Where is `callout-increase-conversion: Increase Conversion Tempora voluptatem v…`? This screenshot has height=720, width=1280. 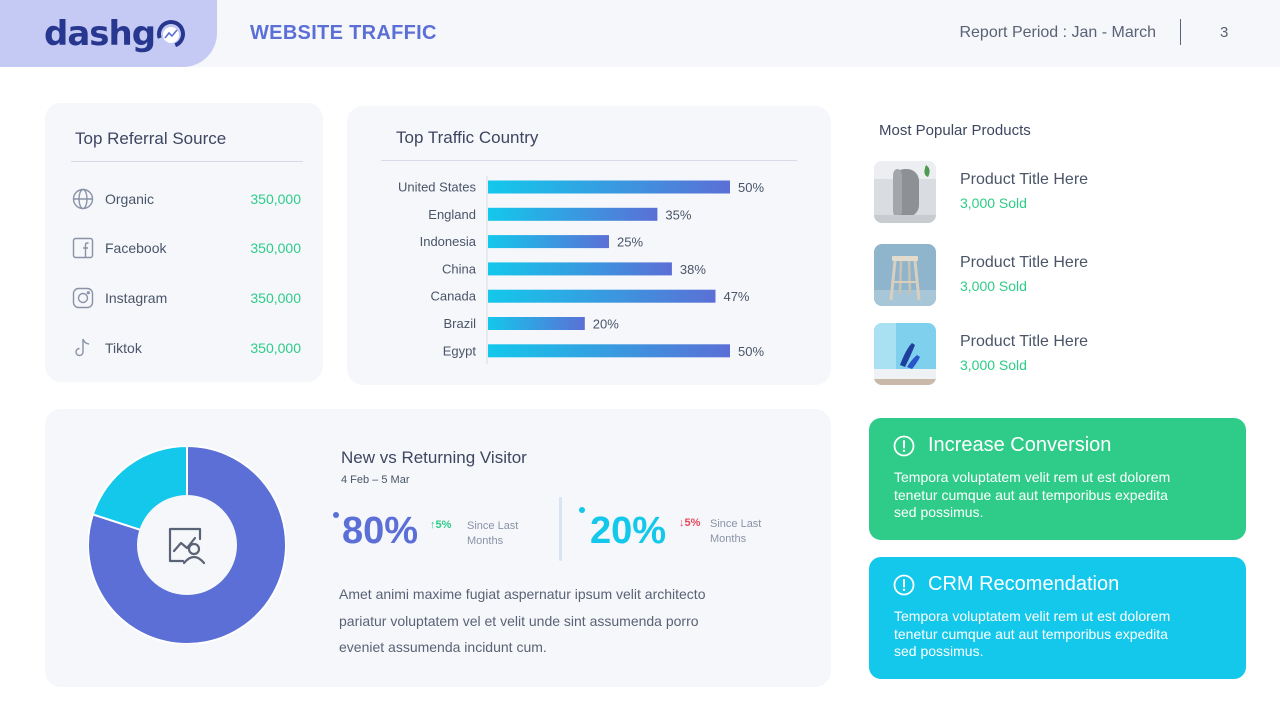 callout-increase-conversion: Increase Conversion Tempora voluptatem v… is located at coordinates (1057, 479).